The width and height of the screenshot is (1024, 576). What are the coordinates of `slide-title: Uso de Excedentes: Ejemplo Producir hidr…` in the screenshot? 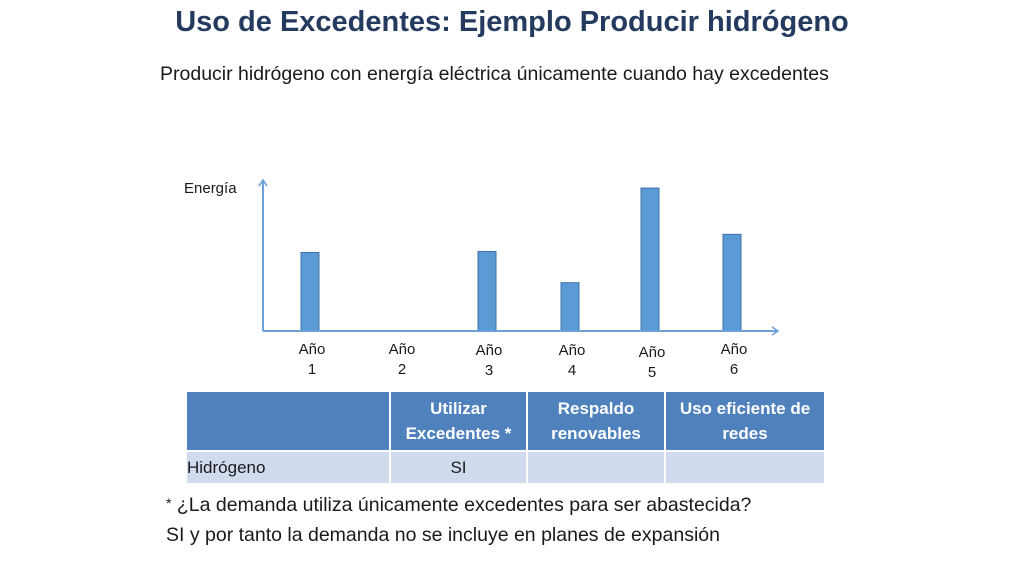 It's located at (512, 22).